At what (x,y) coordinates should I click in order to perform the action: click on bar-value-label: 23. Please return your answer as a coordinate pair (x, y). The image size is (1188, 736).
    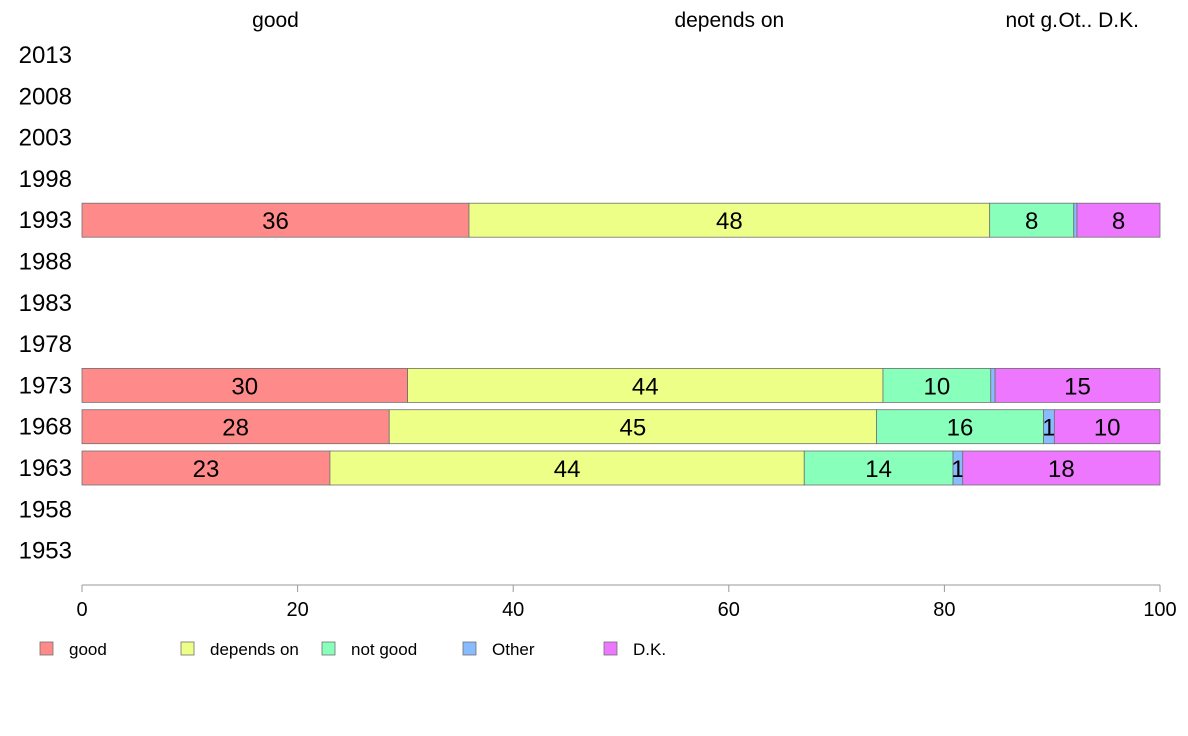
    Looking at the image, I should click on (206, 469).